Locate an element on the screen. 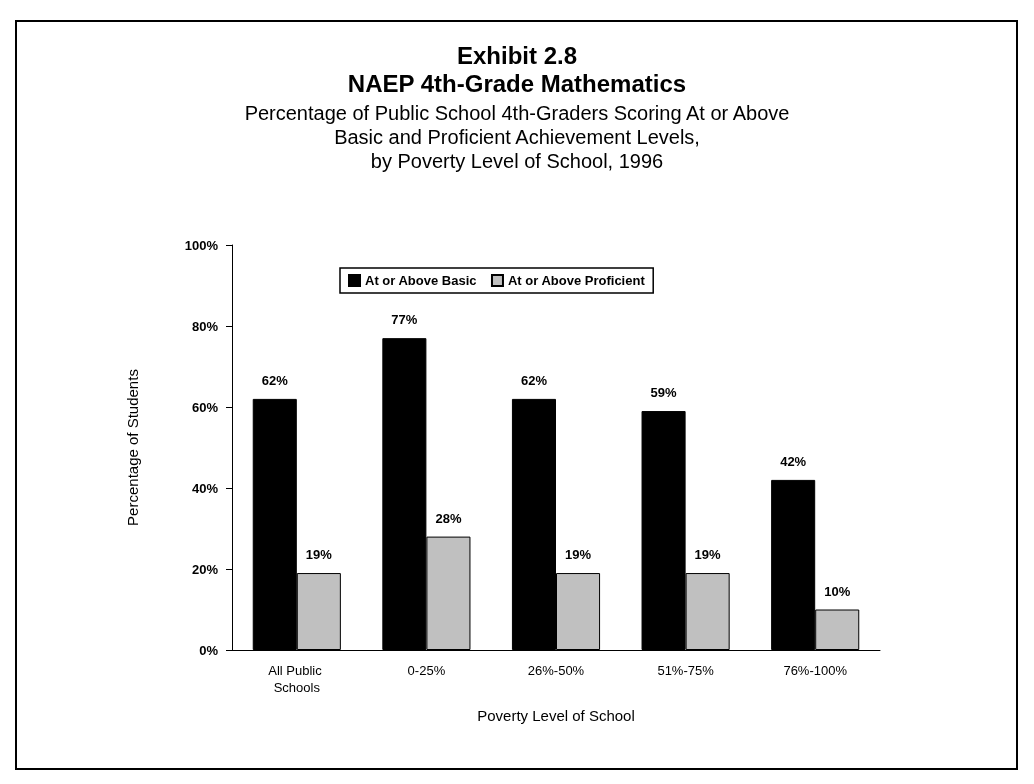  chart-title: Exhibit 2.8 NAEP 4th-Grade Mathematics is located at coordinates (517, 69).